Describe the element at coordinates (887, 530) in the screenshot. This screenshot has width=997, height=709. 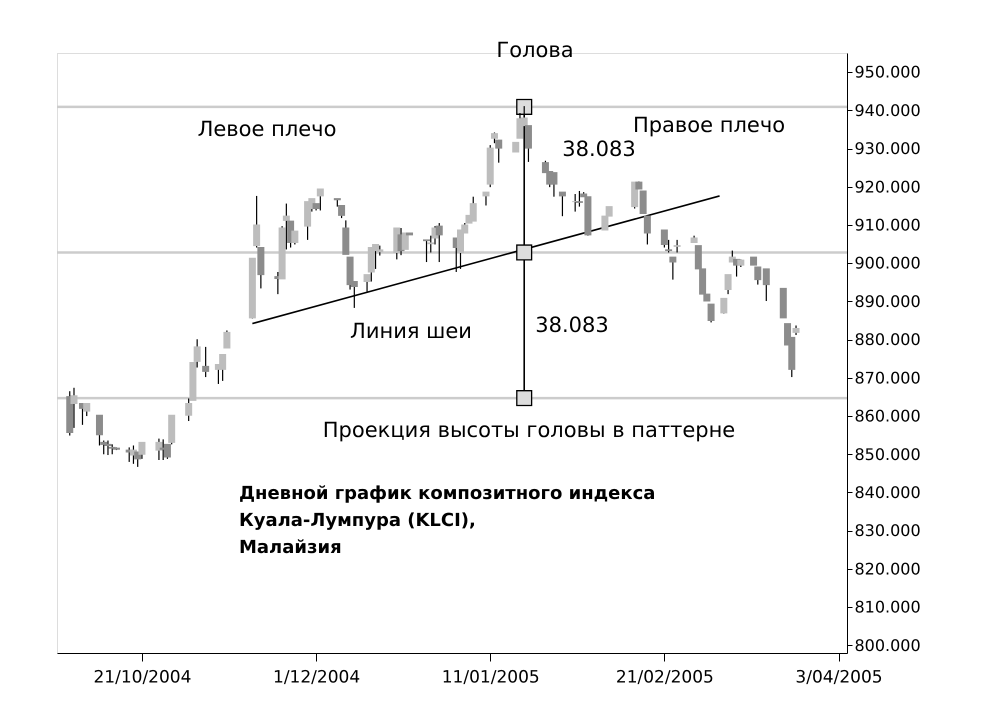
I see `y-tick-label: 830.000` at that location.